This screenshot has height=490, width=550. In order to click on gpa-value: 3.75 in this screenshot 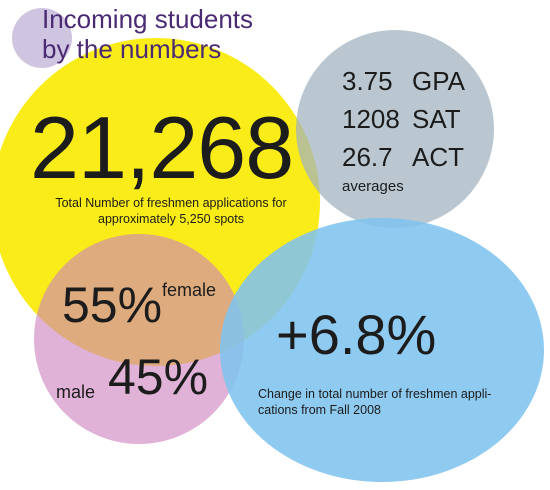, I will do `click(367, 81)`.